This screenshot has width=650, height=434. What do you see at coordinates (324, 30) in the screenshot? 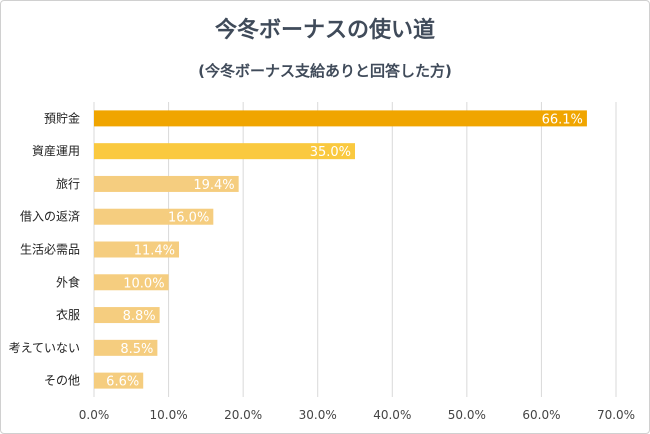
I see `chart-title: 今冬ボーナスの使い道` at bounding box center [324, 30].